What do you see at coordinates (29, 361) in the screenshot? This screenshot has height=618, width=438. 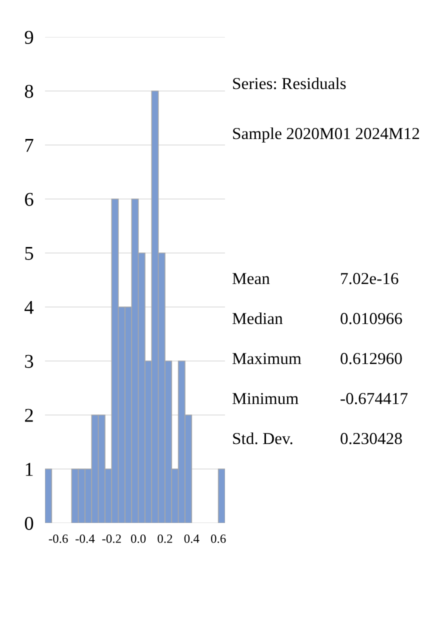 I see `y-tick-label: 3` at bounding box center [29, 361].